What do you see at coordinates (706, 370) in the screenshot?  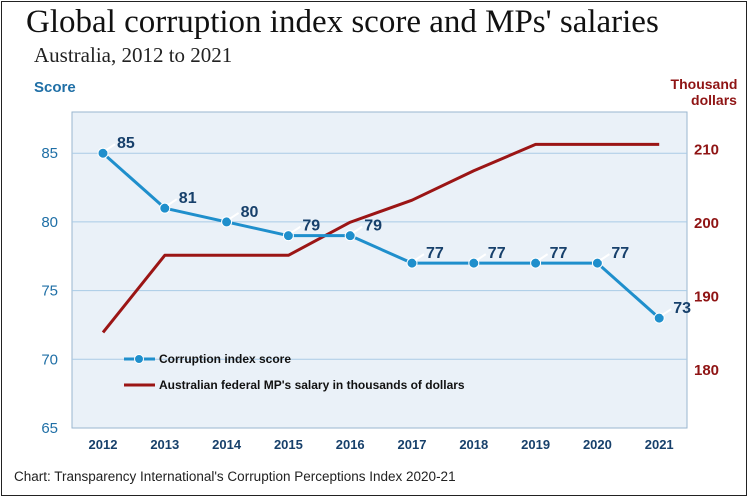 I see `y-right-tick-label: 180` at bounding box center [706, 370].